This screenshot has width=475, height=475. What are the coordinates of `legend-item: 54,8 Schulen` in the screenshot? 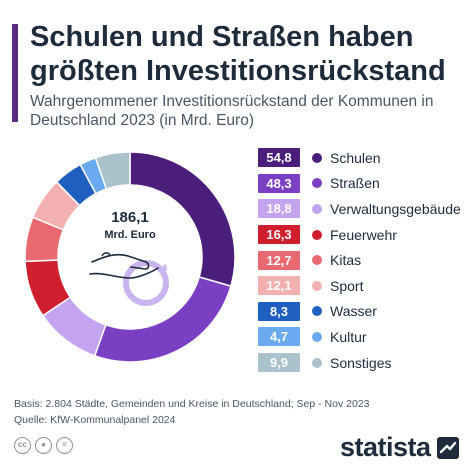 It's located at (363, 158).